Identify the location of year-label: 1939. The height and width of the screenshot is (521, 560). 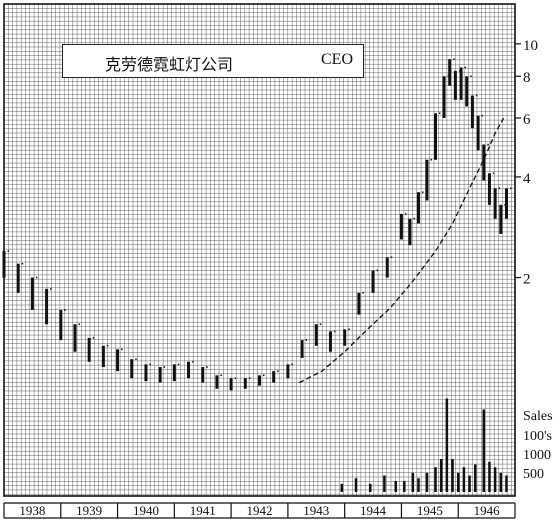
(89, 510).